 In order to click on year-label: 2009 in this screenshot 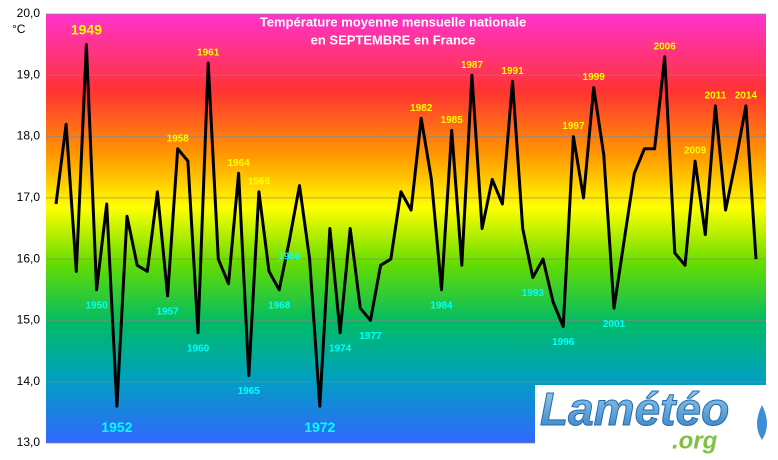, I will do `click(695, 151)`.